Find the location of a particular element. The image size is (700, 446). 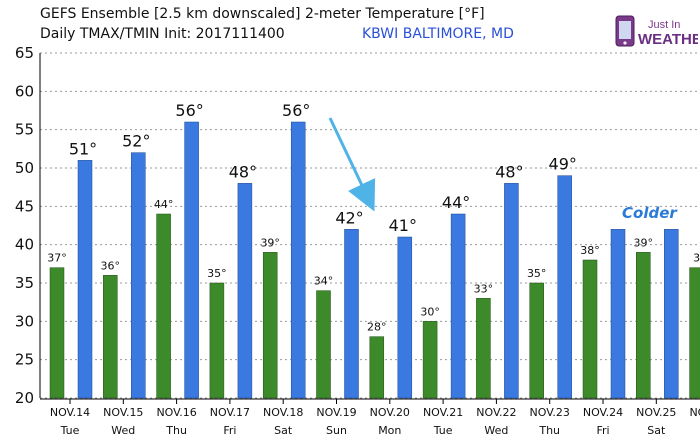

tmin-data-label: 28° is located at coordinates (377, 327).